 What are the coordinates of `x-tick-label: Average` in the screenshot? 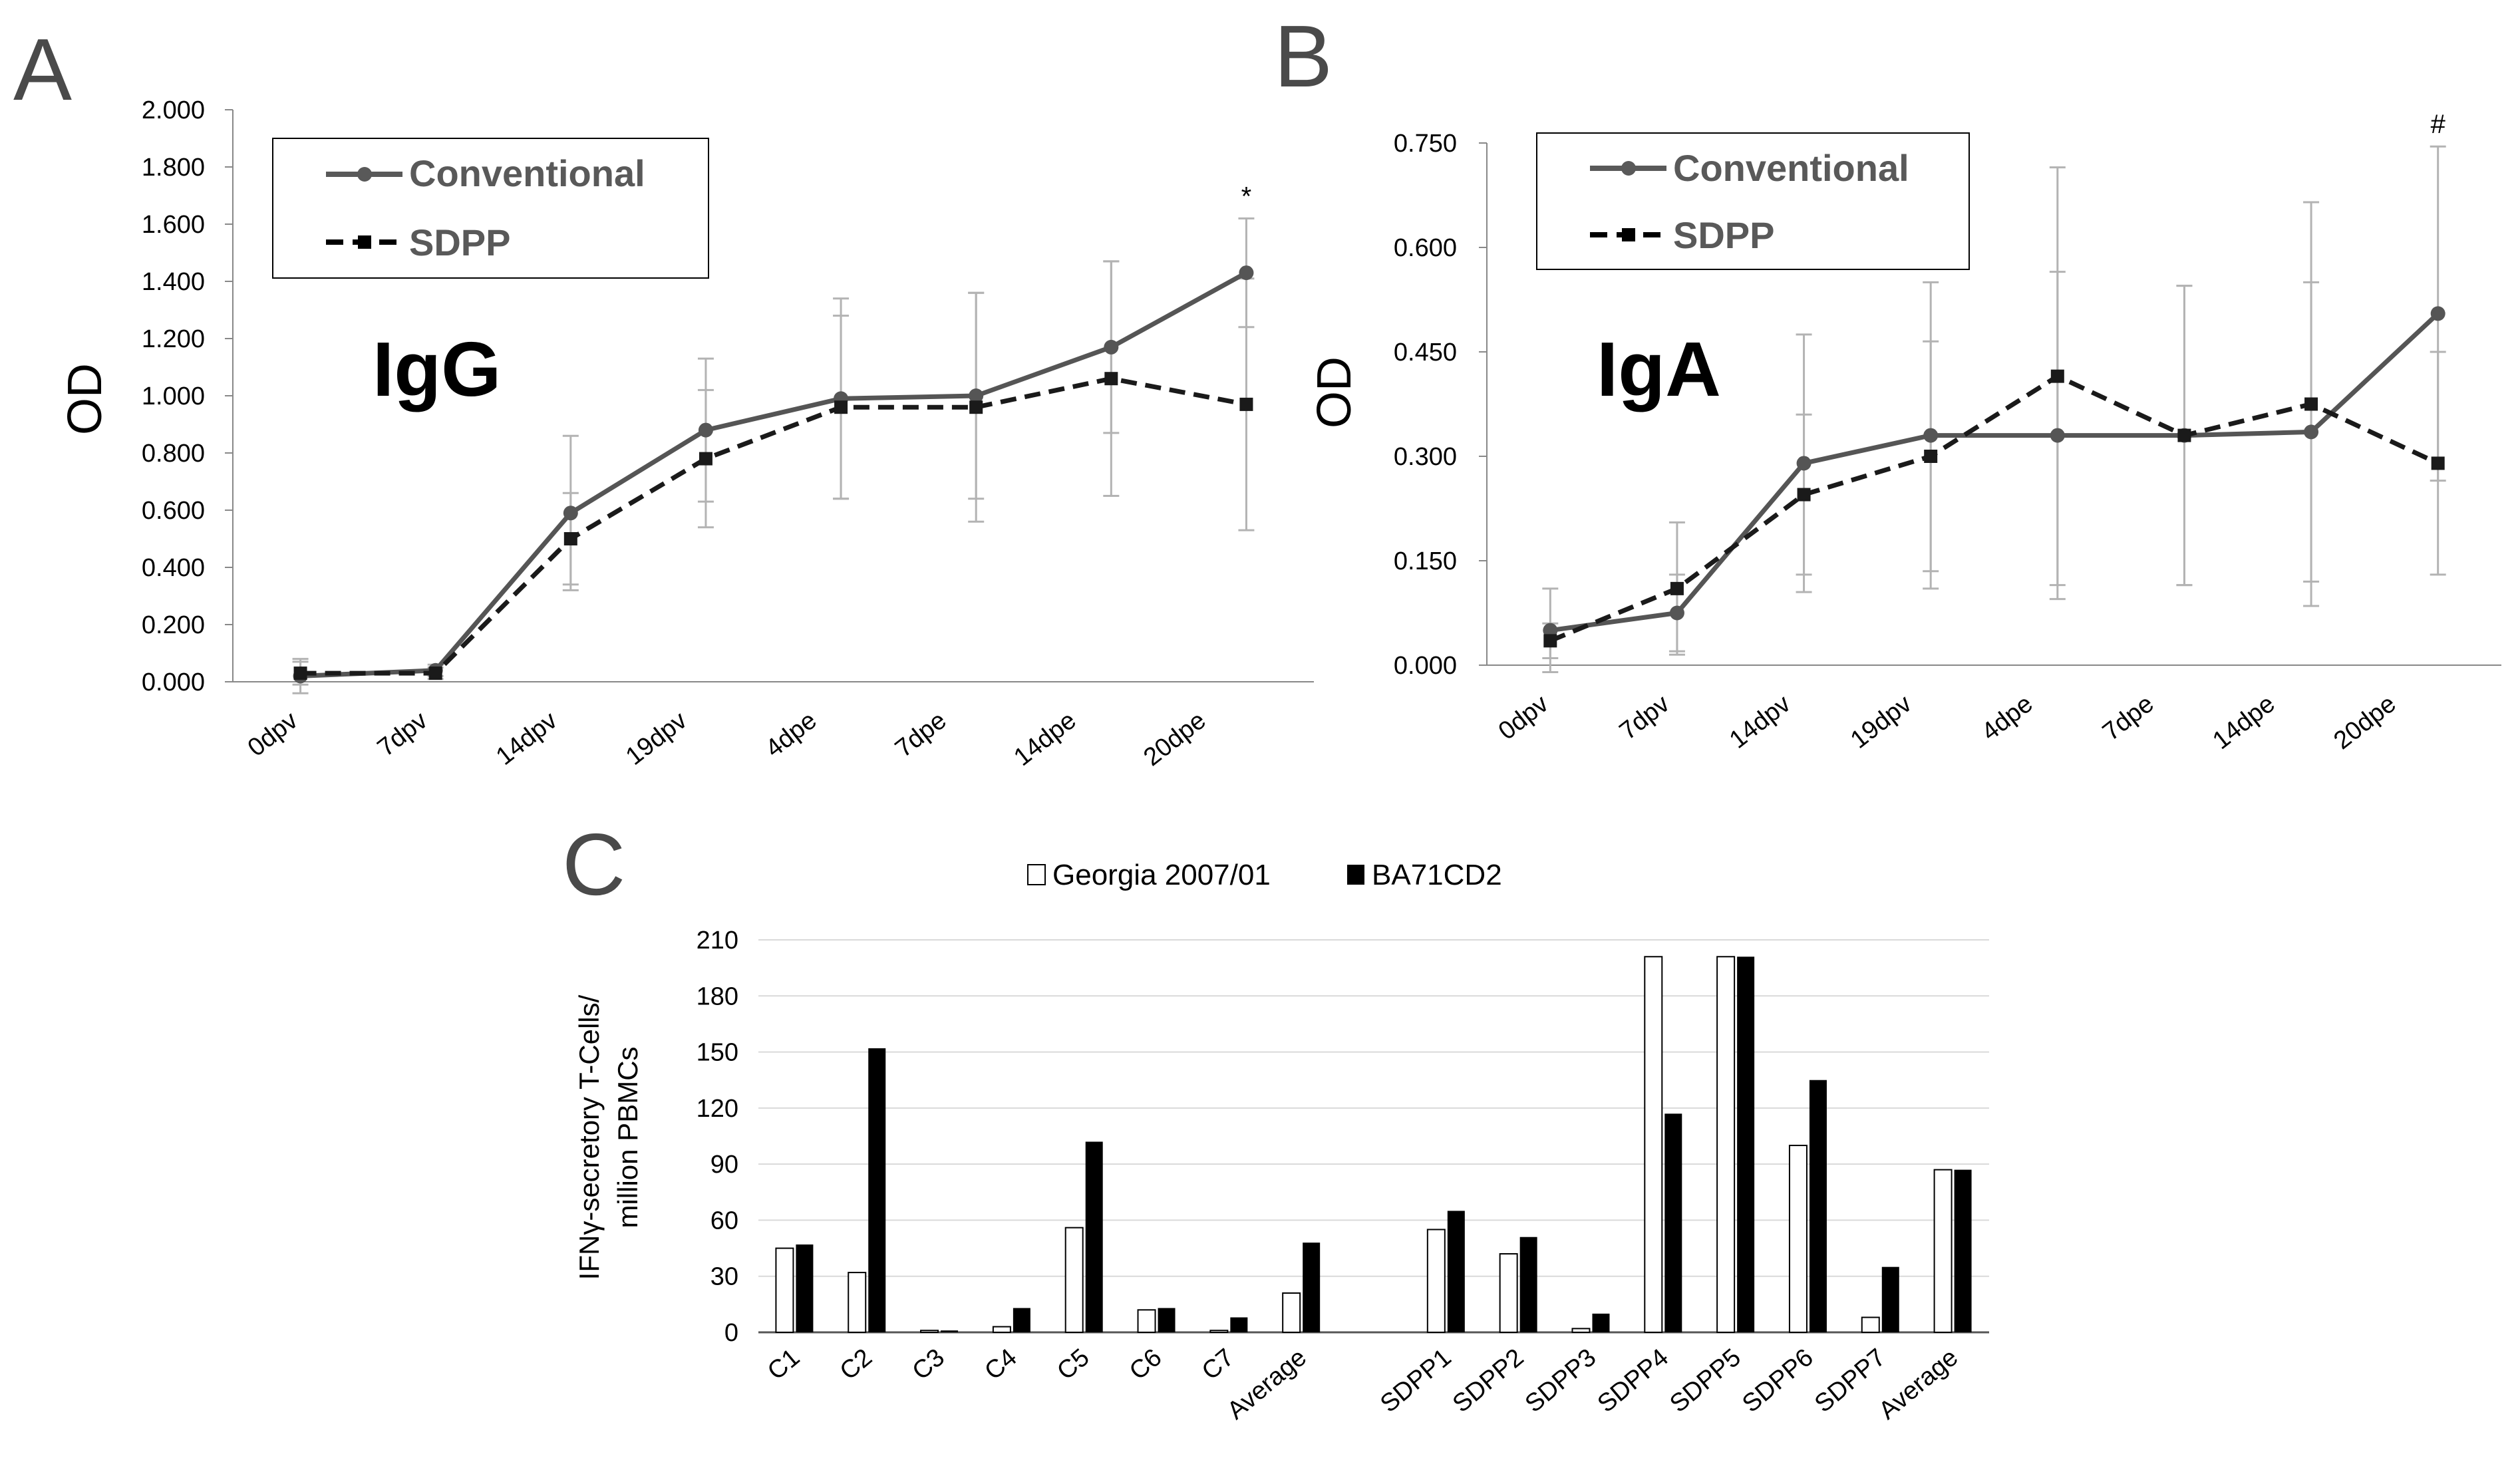 It's located at (1918, 1384).